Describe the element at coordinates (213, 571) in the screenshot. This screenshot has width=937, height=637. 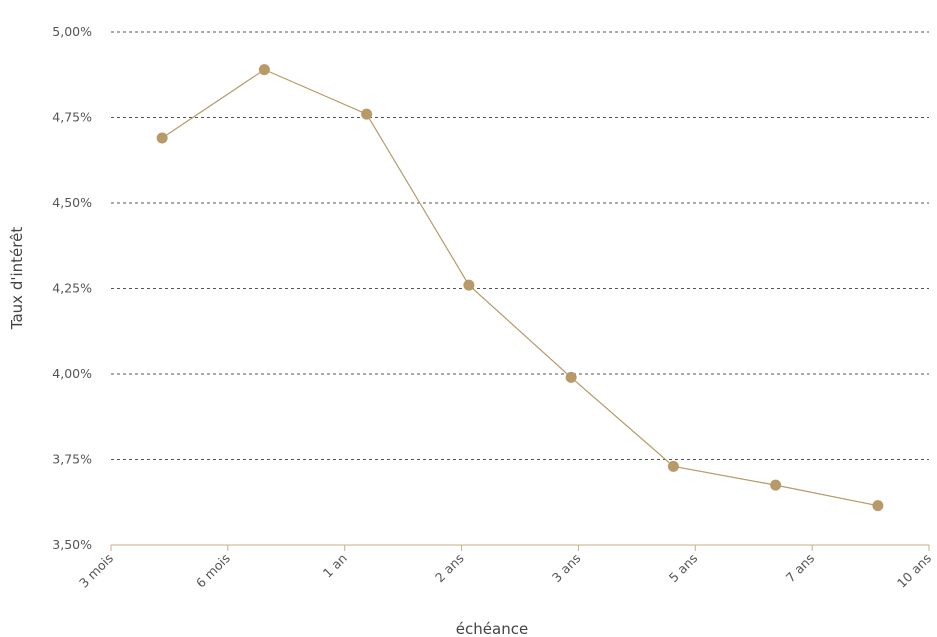
I see `x-tick-label: 6 mois` at that location.